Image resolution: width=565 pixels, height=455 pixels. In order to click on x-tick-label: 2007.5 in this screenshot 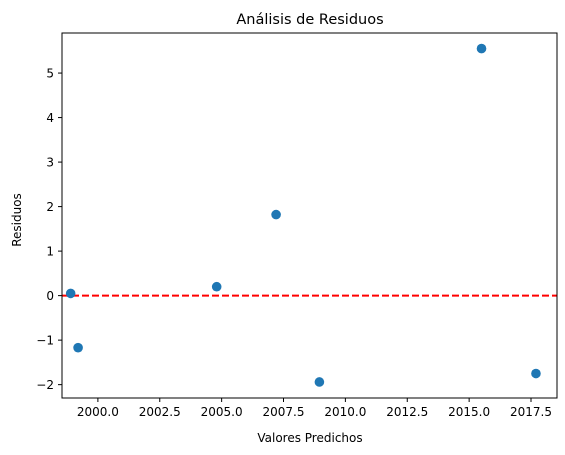, I will do `click(284, 412)`.